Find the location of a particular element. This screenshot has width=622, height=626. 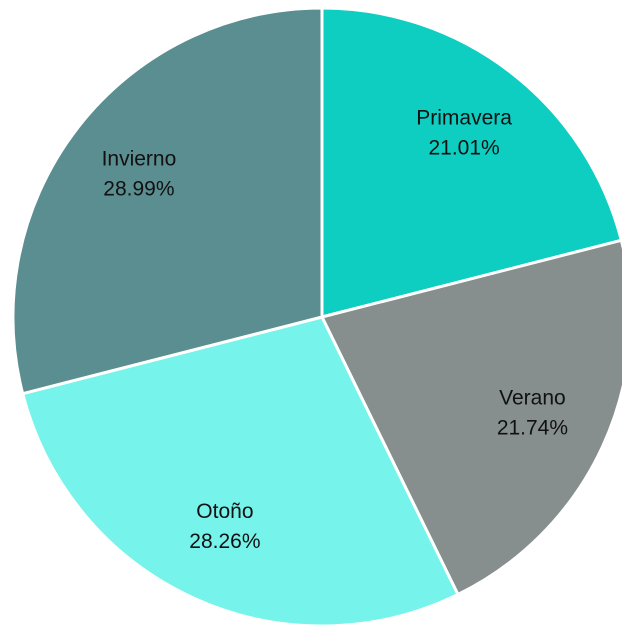

slice-value-label: 21.01% is located at coordinates (463, 147).